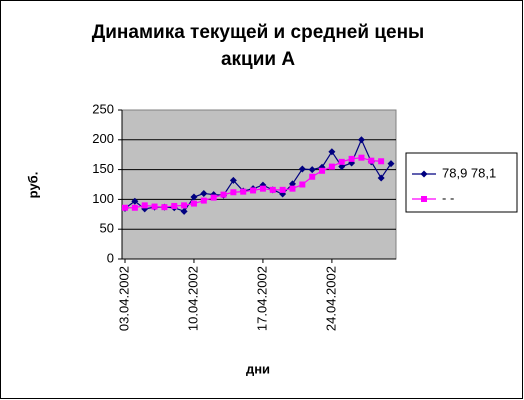  I want to click on x-tick-label: 03.04.2002, so click(123, 298).